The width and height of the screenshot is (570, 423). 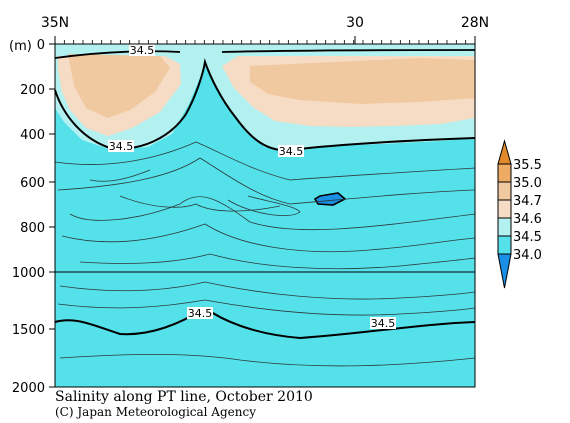 I want to click on chart-credit: (C) Japan Meteorological Agency, so click(x=155, y=412).